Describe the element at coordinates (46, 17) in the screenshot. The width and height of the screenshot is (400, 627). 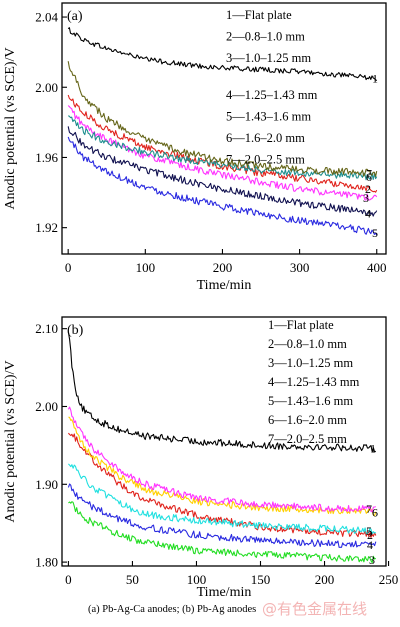
I see `y-tick-label: 2.04` at that location.